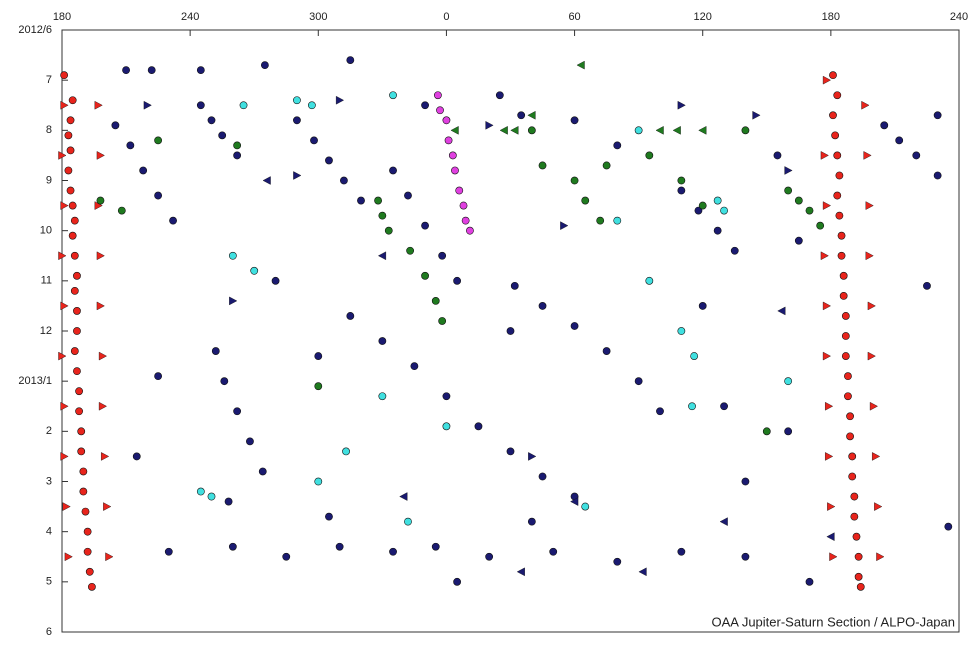 The image size is (980, 650). What do you see at coordinates (831, 17) in the screenshot?
I see `x-tick-label: 180` at bounding box center [831, 17].